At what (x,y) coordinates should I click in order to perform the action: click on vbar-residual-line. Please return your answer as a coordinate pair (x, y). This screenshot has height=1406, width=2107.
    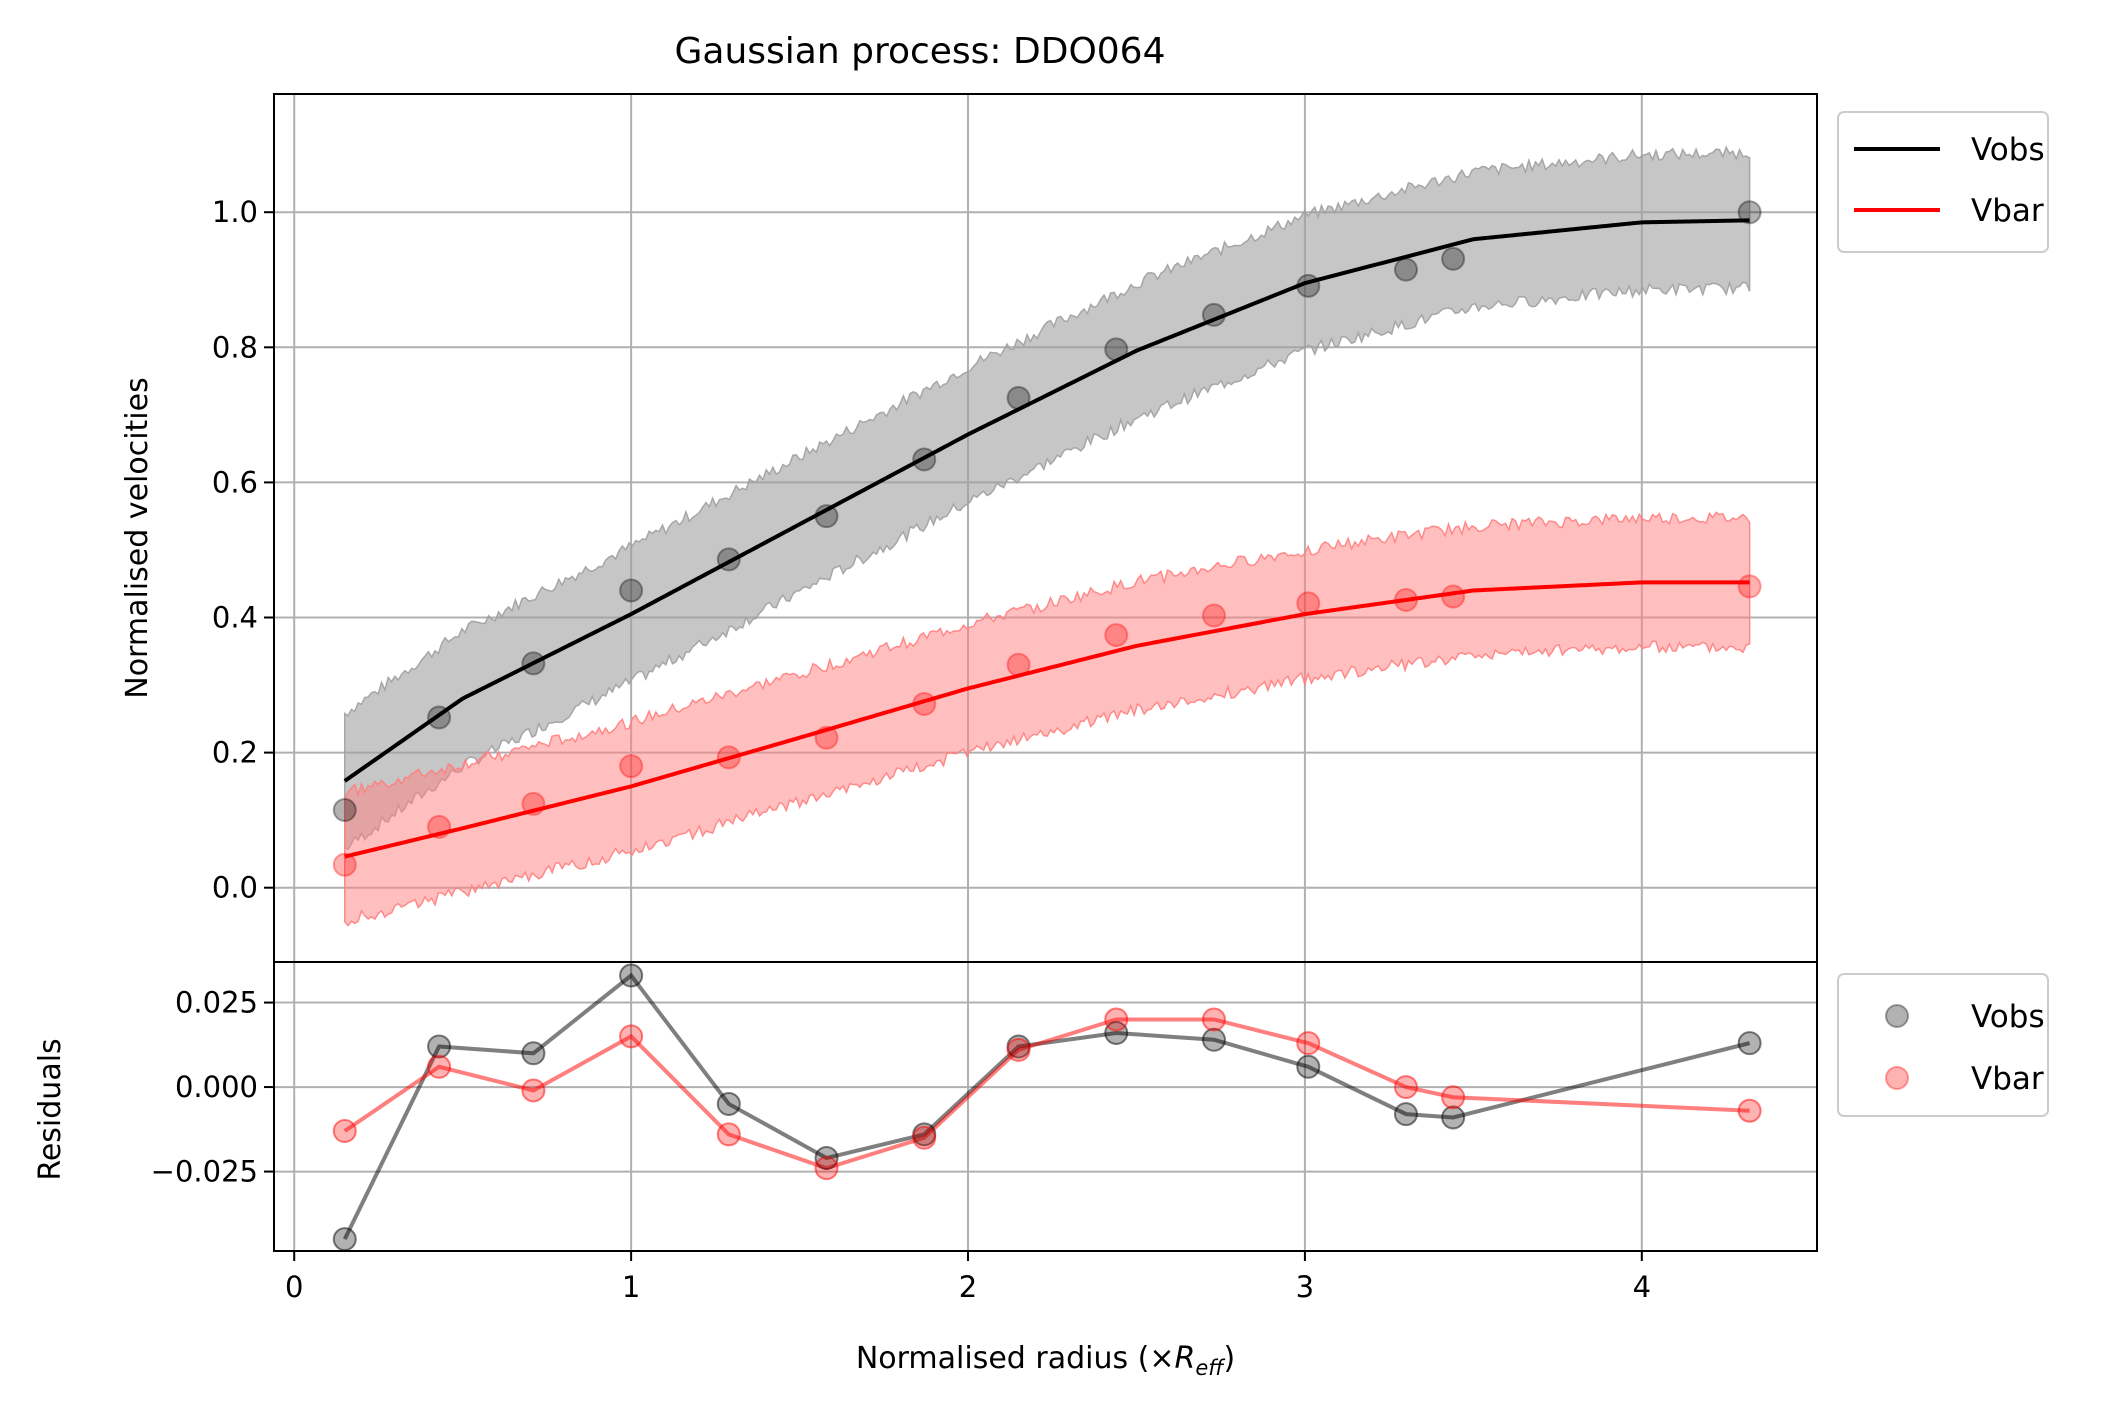
    Looking at the image, I should click on (1046, 1094).